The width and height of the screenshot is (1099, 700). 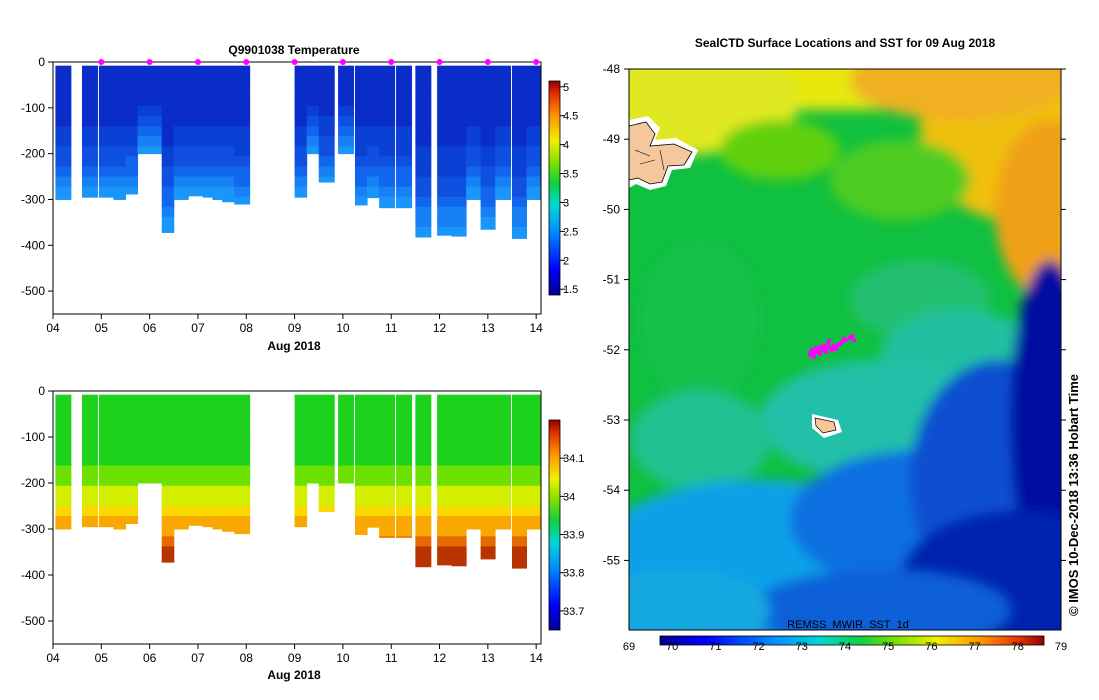 What do you see at coordinates (294, 50) in the screenshot?
I see `temperature-chart-title: Q9901038 Temperature` at bounding box center [294, 50].